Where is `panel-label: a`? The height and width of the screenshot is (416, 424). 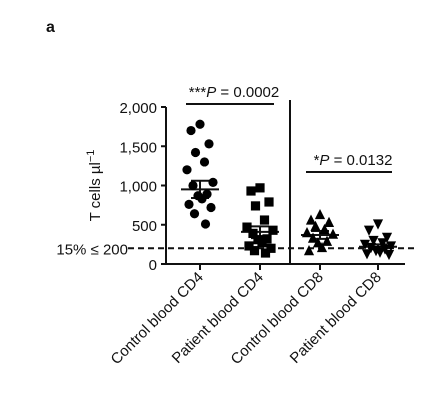
panel-label: a is located at coordinates (50, 27).